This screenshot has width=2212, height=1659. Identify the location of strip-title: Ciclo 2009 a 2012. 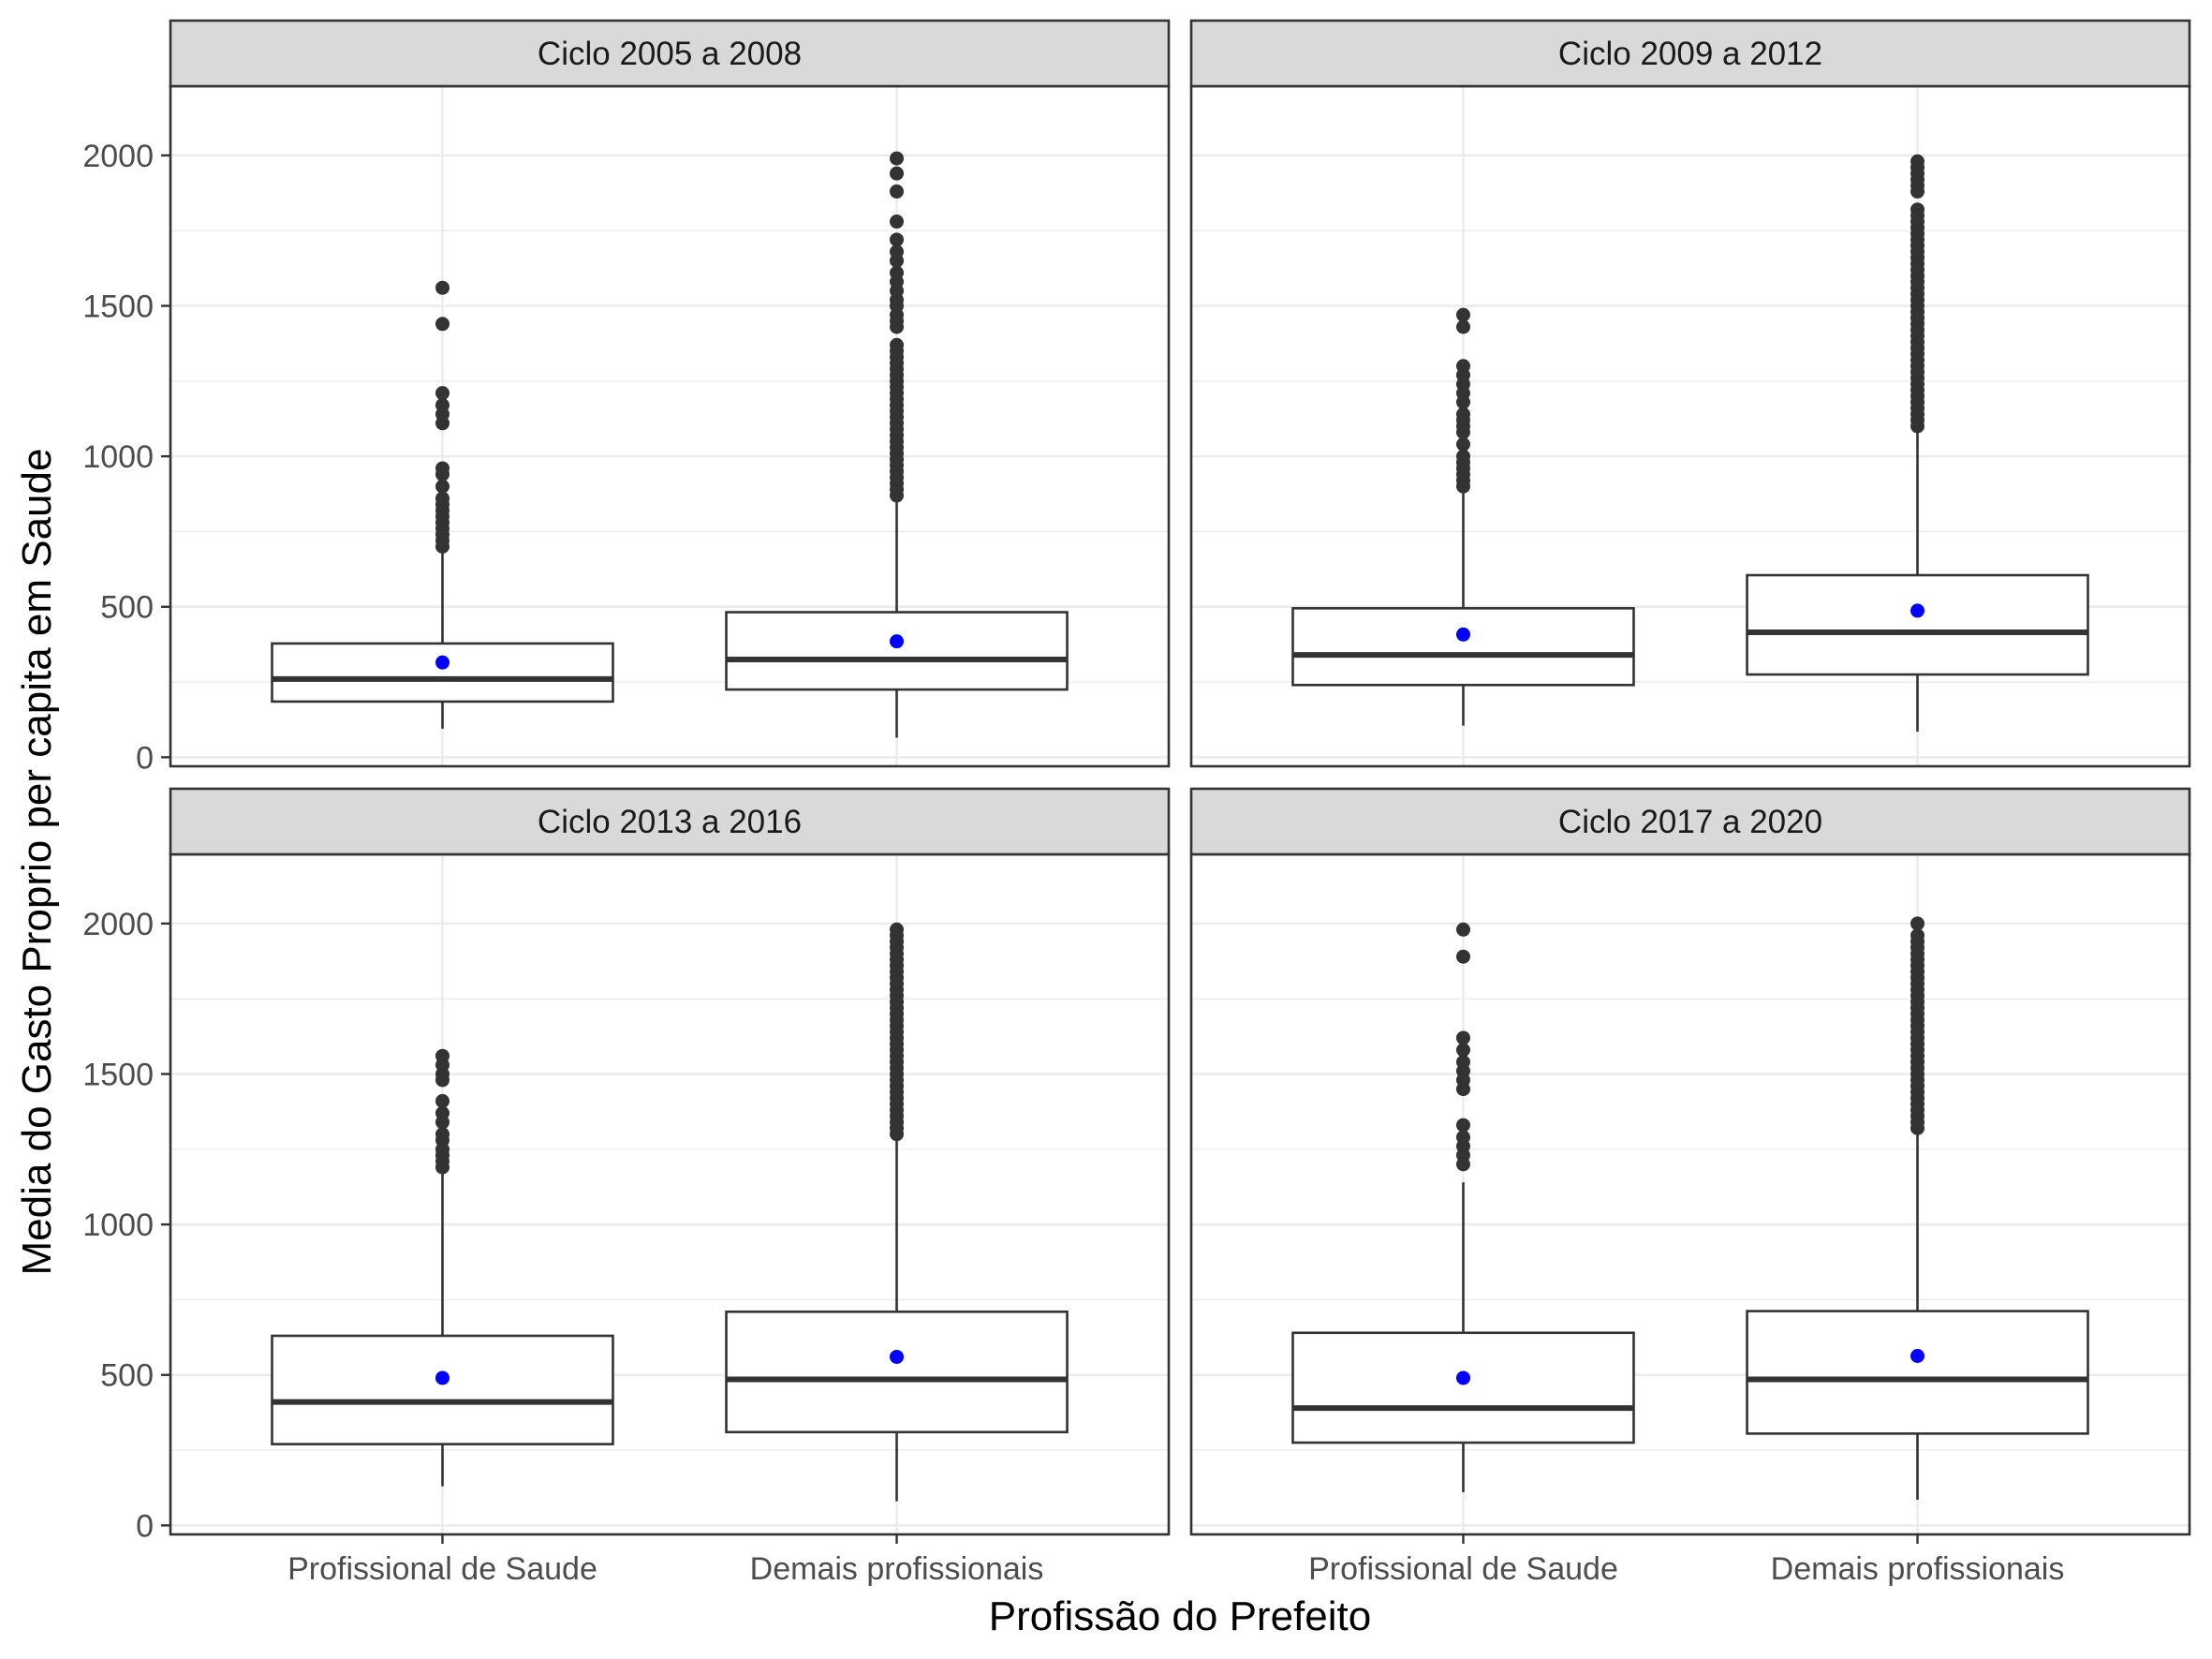
(1690, 54).